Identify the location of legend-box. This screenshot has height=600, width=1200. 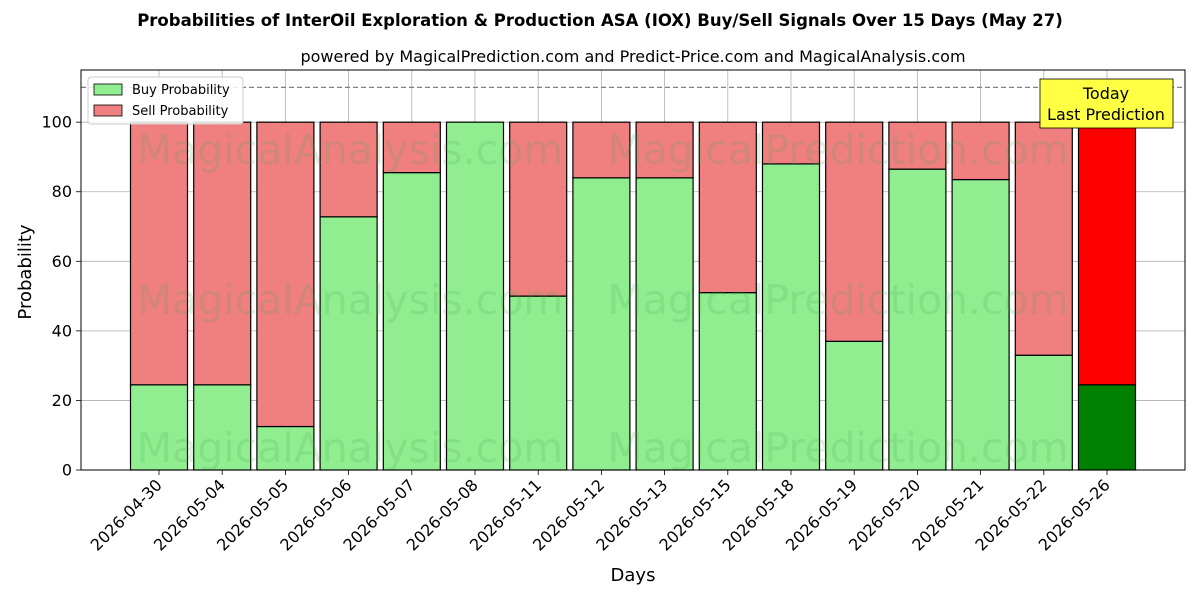
(165, 100).